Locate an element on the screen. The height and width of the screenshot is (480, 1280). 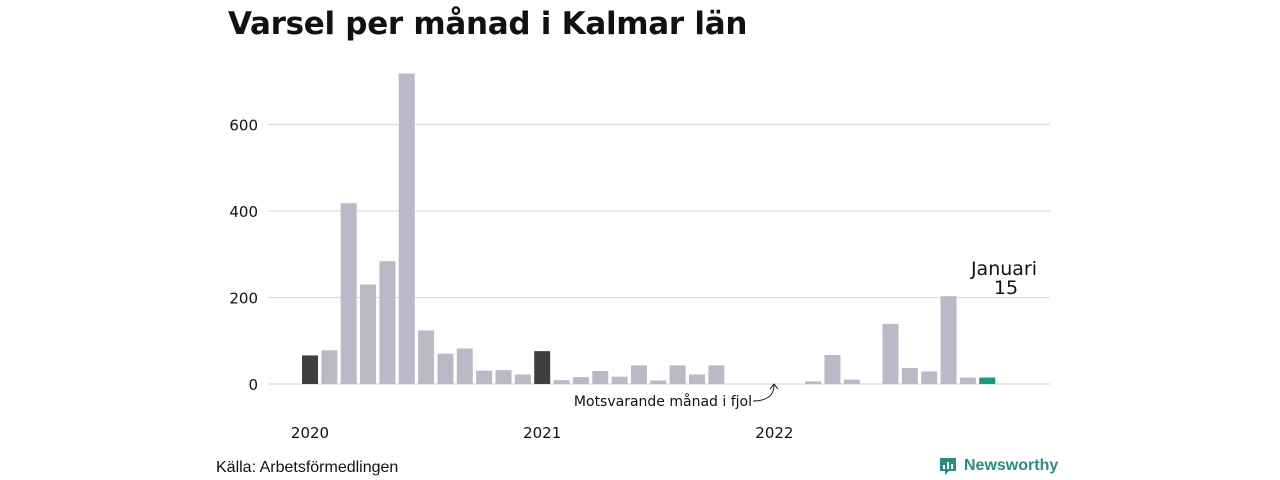
annotations: Januari 15 Motsvarande månad i fjol is located at coordinates (805, 334).